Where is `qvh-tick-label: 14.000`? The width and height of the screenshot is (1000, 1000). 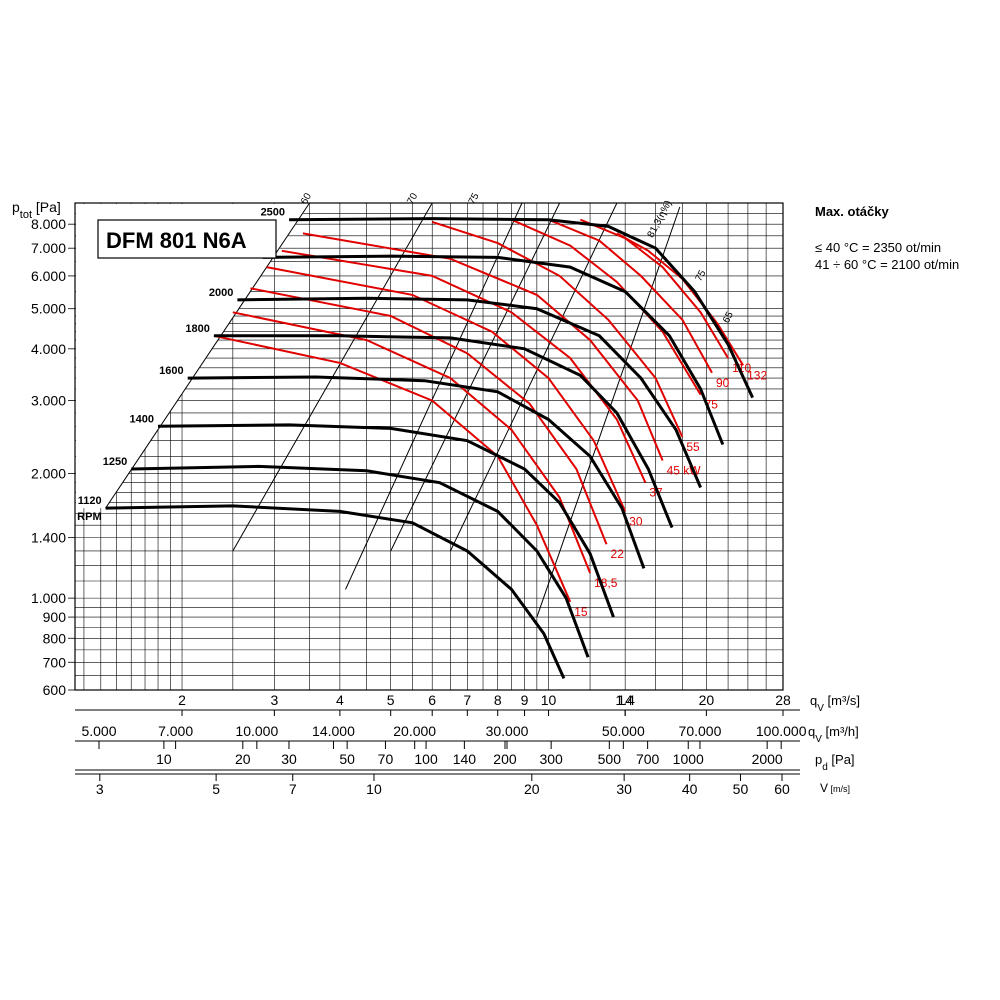
qvh-tick-label: 14.000 is located at coordinates (333, 731).